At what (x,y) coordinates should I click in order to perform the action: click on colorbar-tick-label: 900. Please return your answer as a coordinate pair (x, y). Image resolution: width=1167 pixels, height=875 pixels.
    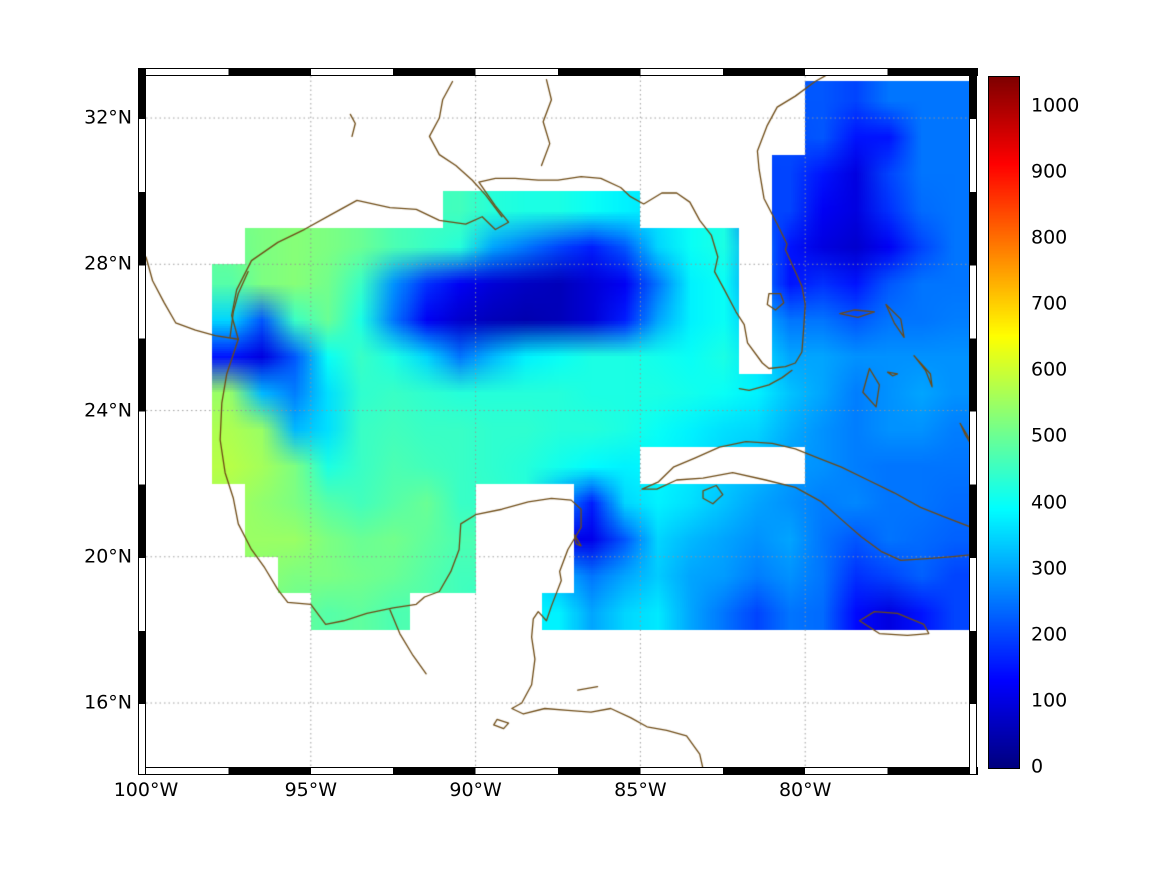
    Looking at the image, I should click on (1049, 171).